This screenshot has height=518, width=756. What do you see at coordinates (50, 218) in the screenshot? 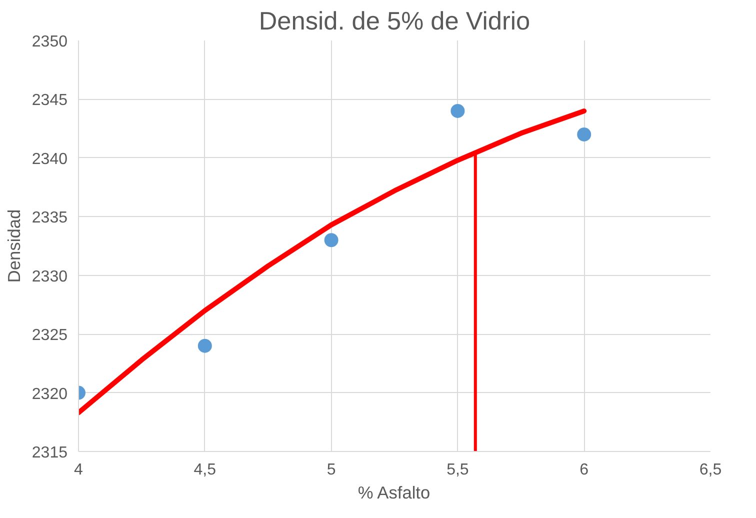
I see `y-tick-label: 2335` at bounding box center [50, 218].